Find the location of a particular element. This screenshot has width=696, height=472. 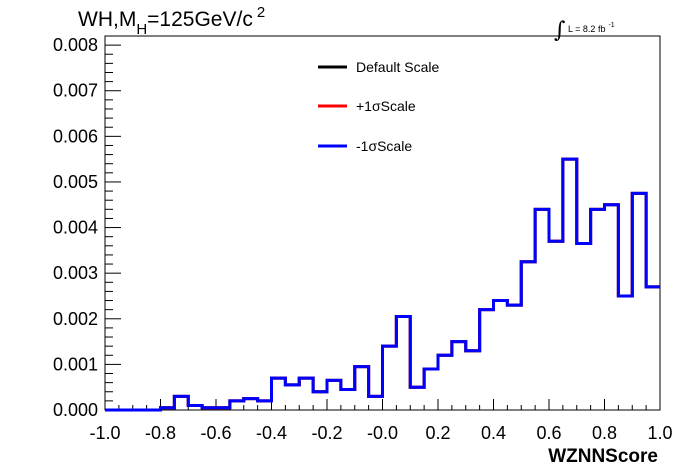

x-tick-label: 0.6 is located at coordinates (548, 433).